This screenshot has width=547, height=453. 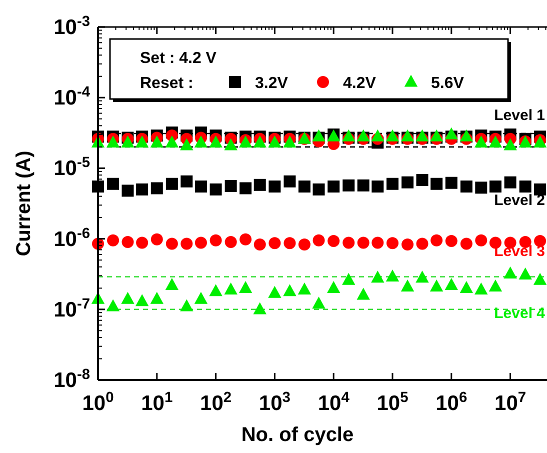 What do you see at coordinates (167, 83) in the screenshot?
I see `annotation: Reset :` at bounding box center [167, 83].